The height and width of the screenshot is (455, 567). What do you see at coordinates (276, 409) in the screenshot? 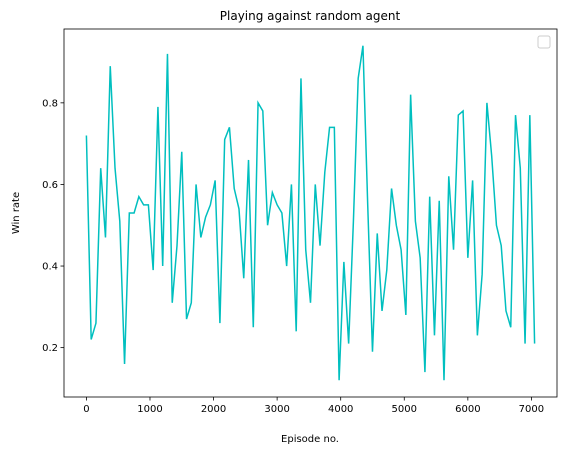
I see `x-tick-label: 3000` at bounding box center [276, 409].